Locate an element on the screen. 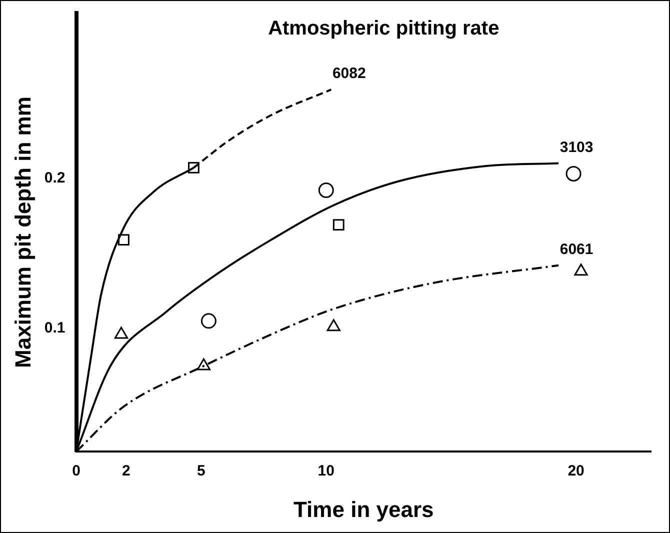  x-tick-label: 10 is located at coordinates (326, 471).